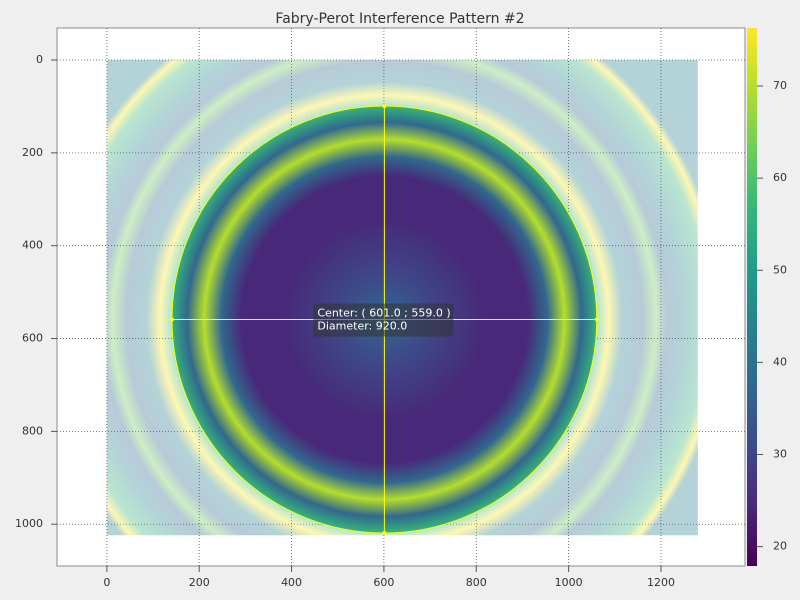 Image resolution: width=800 pixels, height=600 pixels. What do you see at coordinates (362, 326) in the screenshot?
I see `shape-label: Diameter: 920.0` at bounding box center [362, 326].